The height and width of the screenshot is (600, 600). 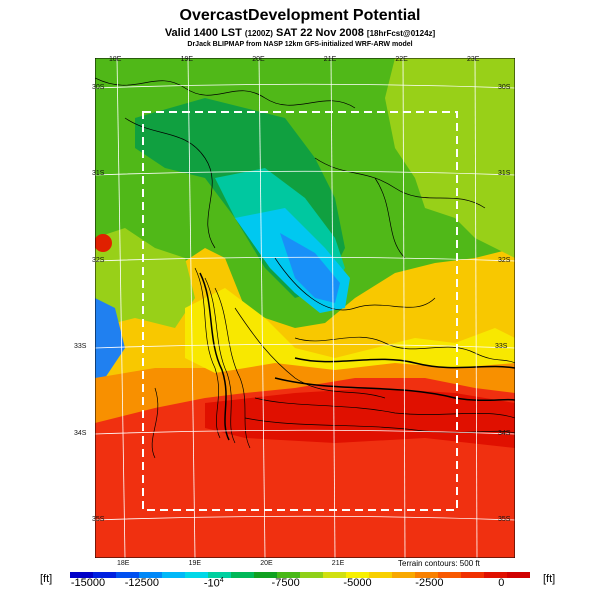 I want to click on colorbar-unit-right: [ft], so click(x=549, y=579).